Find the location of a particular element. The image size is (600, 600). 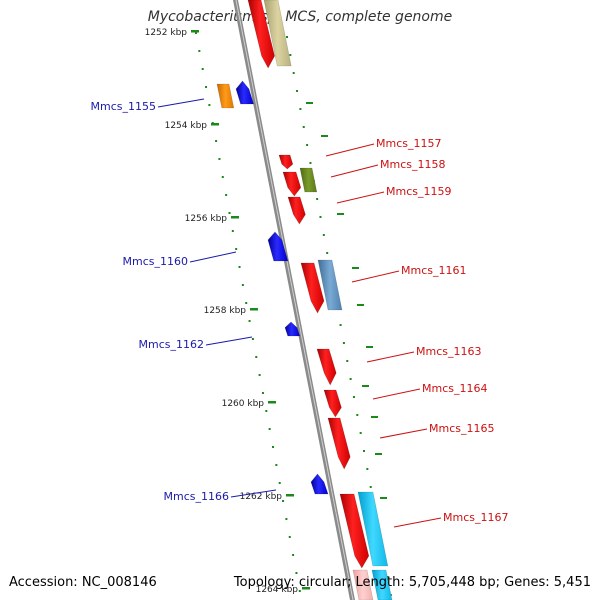

gene-label: Mmcs_1165 is located at coordinates (461, 428).